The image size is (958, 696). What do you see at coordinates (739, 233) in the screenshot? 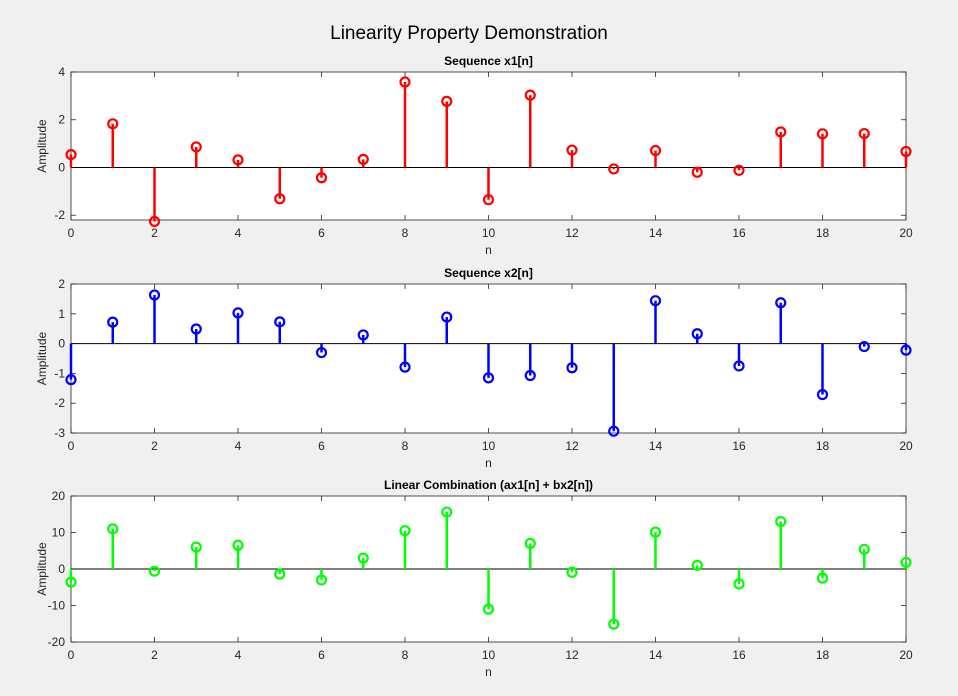
I see `x-tick-label: 16` at bounding box center [739, 233].